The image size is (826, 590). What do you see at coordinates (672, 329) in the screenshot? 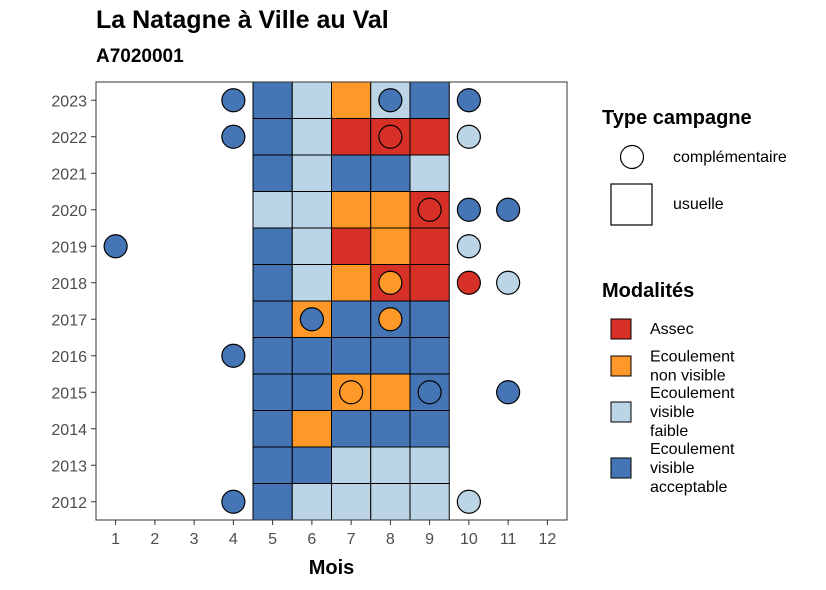
I see `legend-label-assec-line-1: Assec` at bounding box center [672, 329].